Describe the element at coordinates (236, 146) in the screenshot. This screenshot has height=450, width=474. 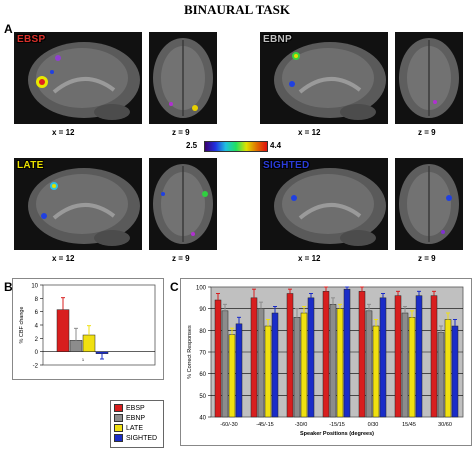
I see `colorbar` at that location.